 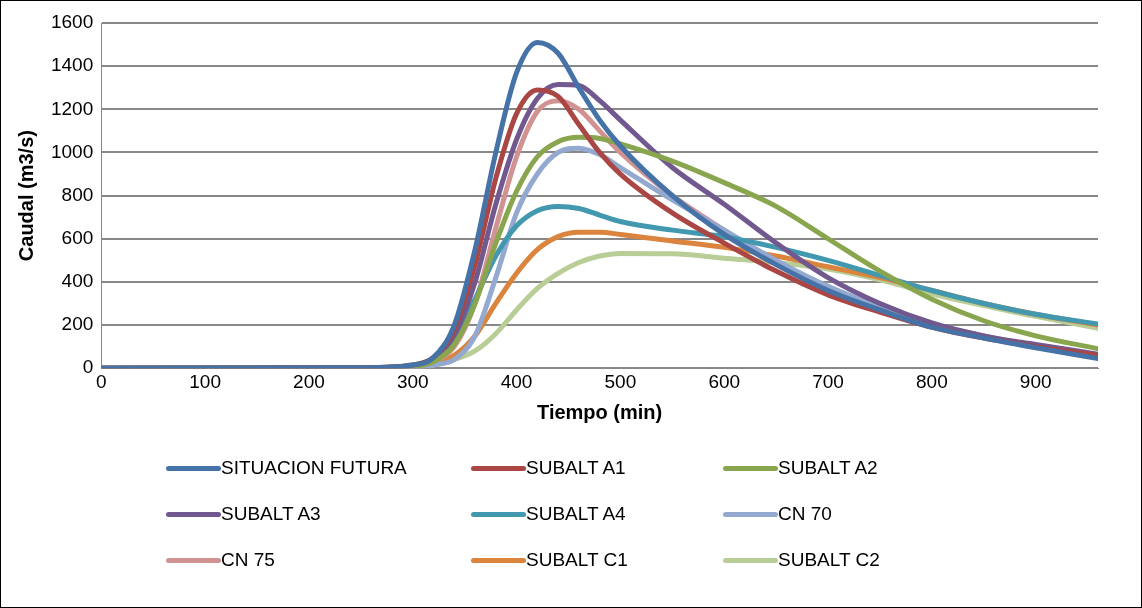 I want to click on x-tick-label: 100, so click(x=205, y=381).